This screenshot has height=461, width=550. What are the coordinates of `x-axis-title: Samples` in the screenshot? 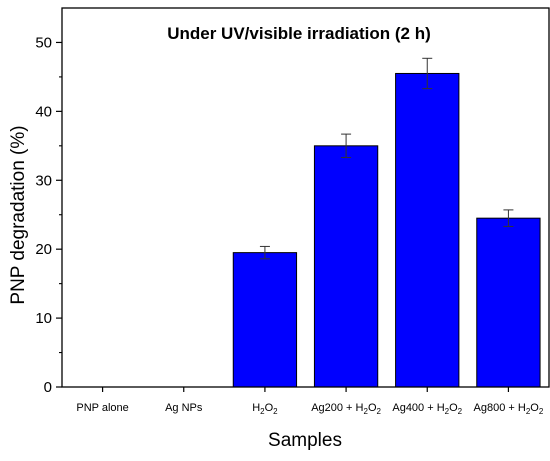 It's located at (305, 440).